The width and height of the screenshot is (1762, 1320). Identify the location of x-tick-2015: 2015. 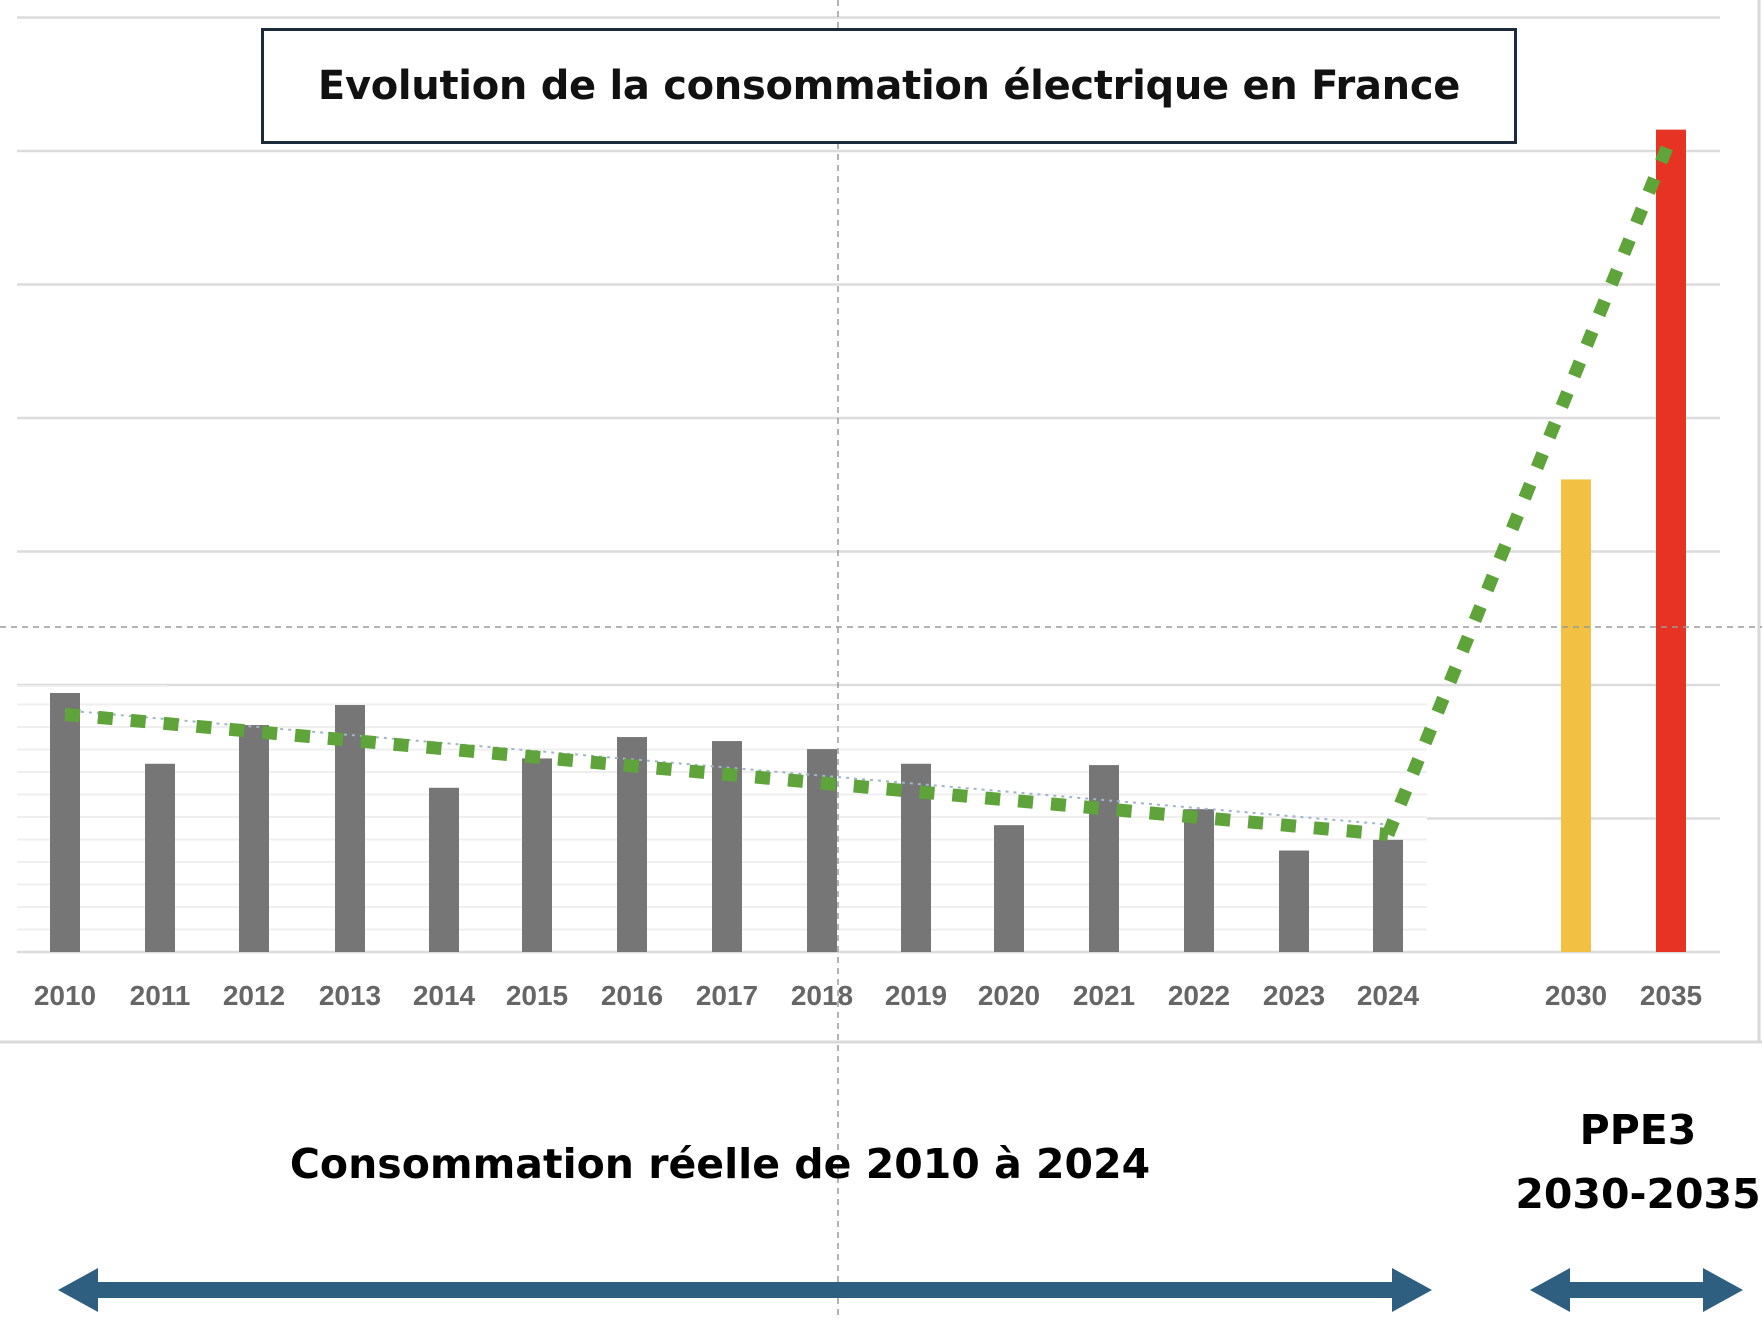
(537, 995).